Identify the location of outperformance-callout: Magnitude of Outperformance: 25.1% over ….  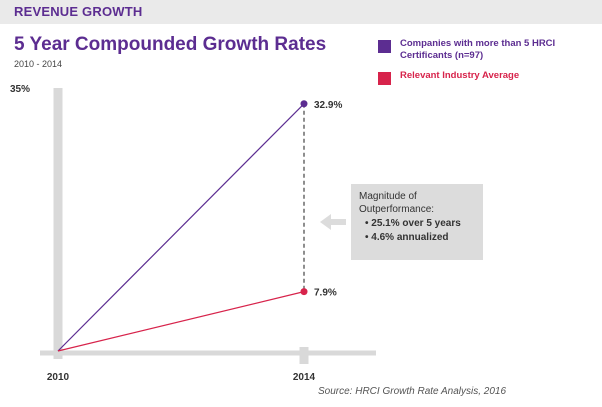
(417, 222).